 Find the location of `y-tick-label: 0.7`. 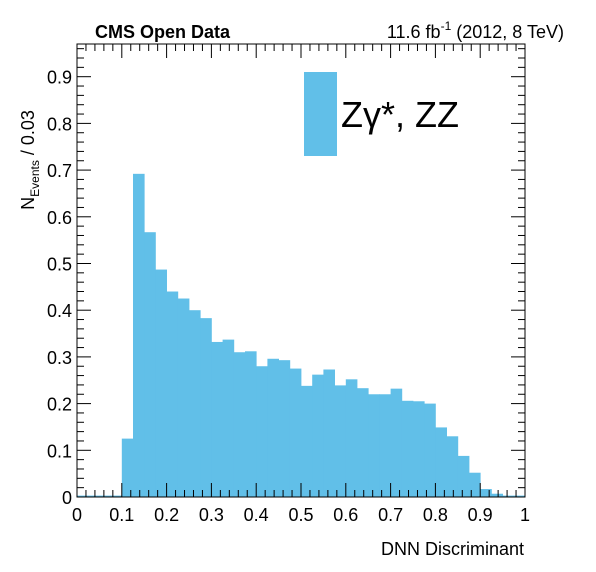

y-tick-label: 0.7 is located at coordinates (59, 171).